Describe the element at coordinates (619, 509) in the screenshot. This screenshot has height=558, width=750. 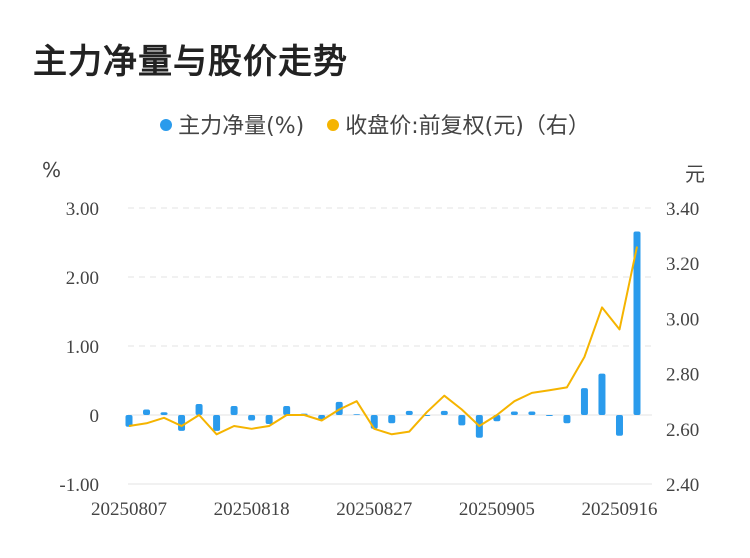
I see `x-tick-label: 20250916` at that location.